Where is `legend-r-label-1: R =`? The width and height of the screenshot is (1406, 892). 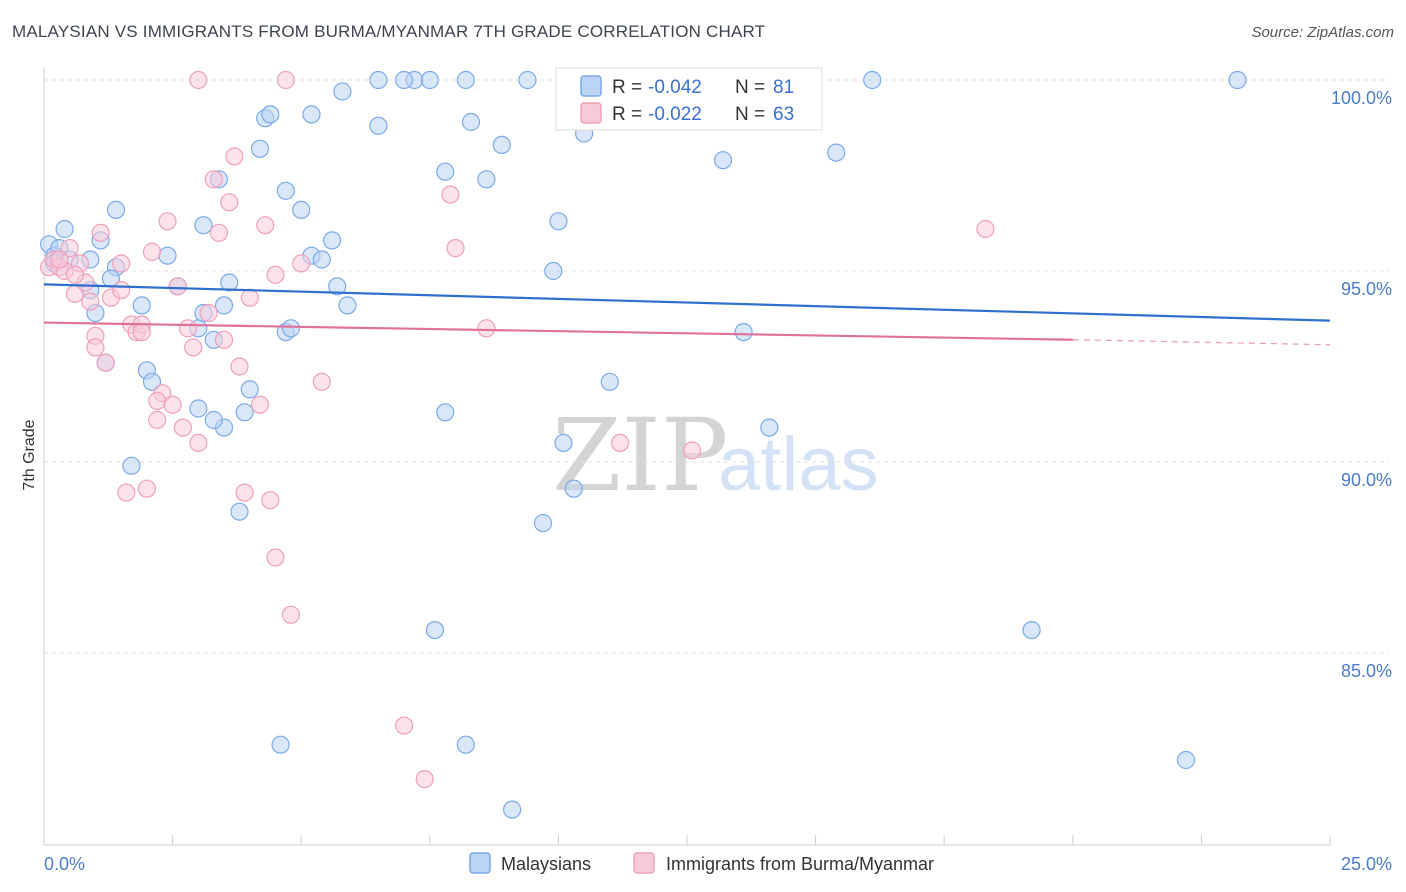 legend-r-label-1: R = is located at coordinates (627, 114).